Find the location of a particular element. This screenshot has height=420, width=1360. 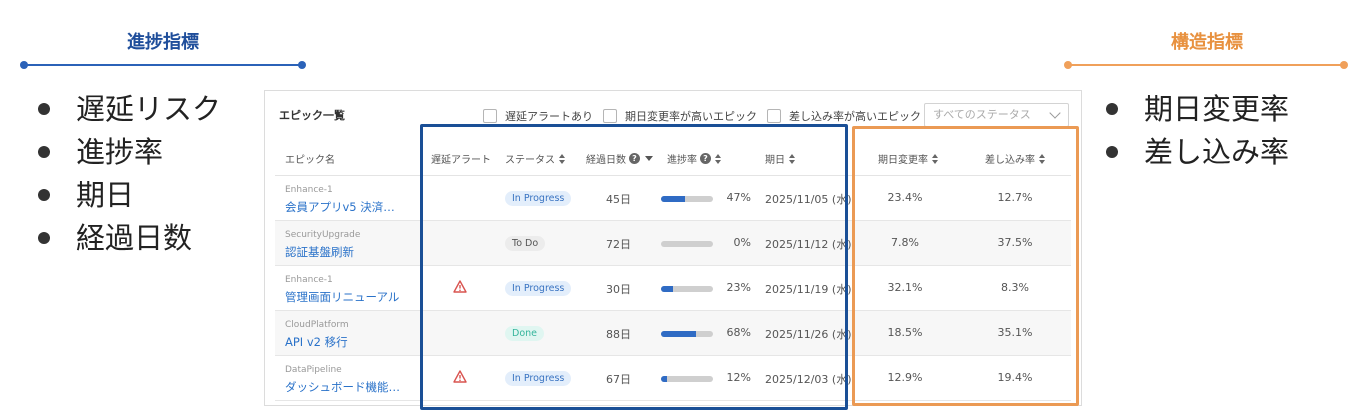

filter-label: 期日変更率が高いエピック is located at coordinates (691, 116).